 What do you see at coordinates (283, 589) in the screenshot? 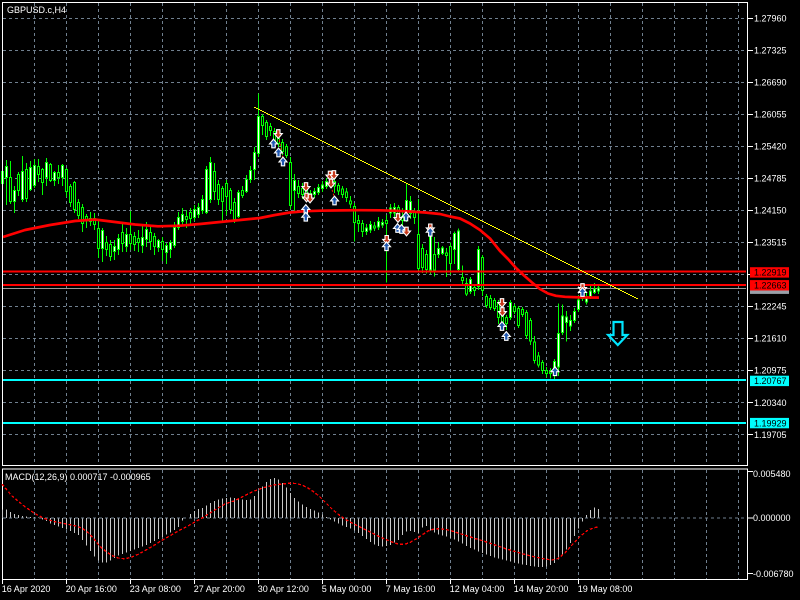
I see `svg-text: 30 Apr 12:00` at bounding box center [283, 589].